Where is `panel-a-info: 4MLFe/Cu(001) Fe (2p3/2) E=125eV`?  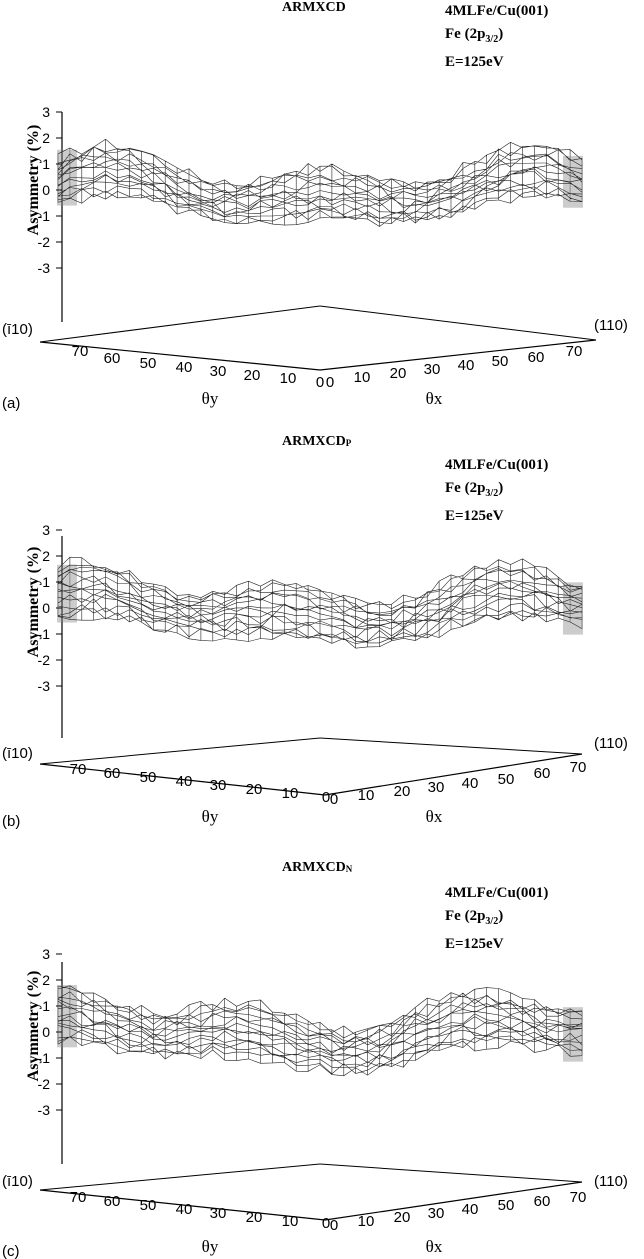
panel-a-info: 4MLFe/Cu(001) Fe (2p3/2) E=125eV is located at coordinates (496, 37).